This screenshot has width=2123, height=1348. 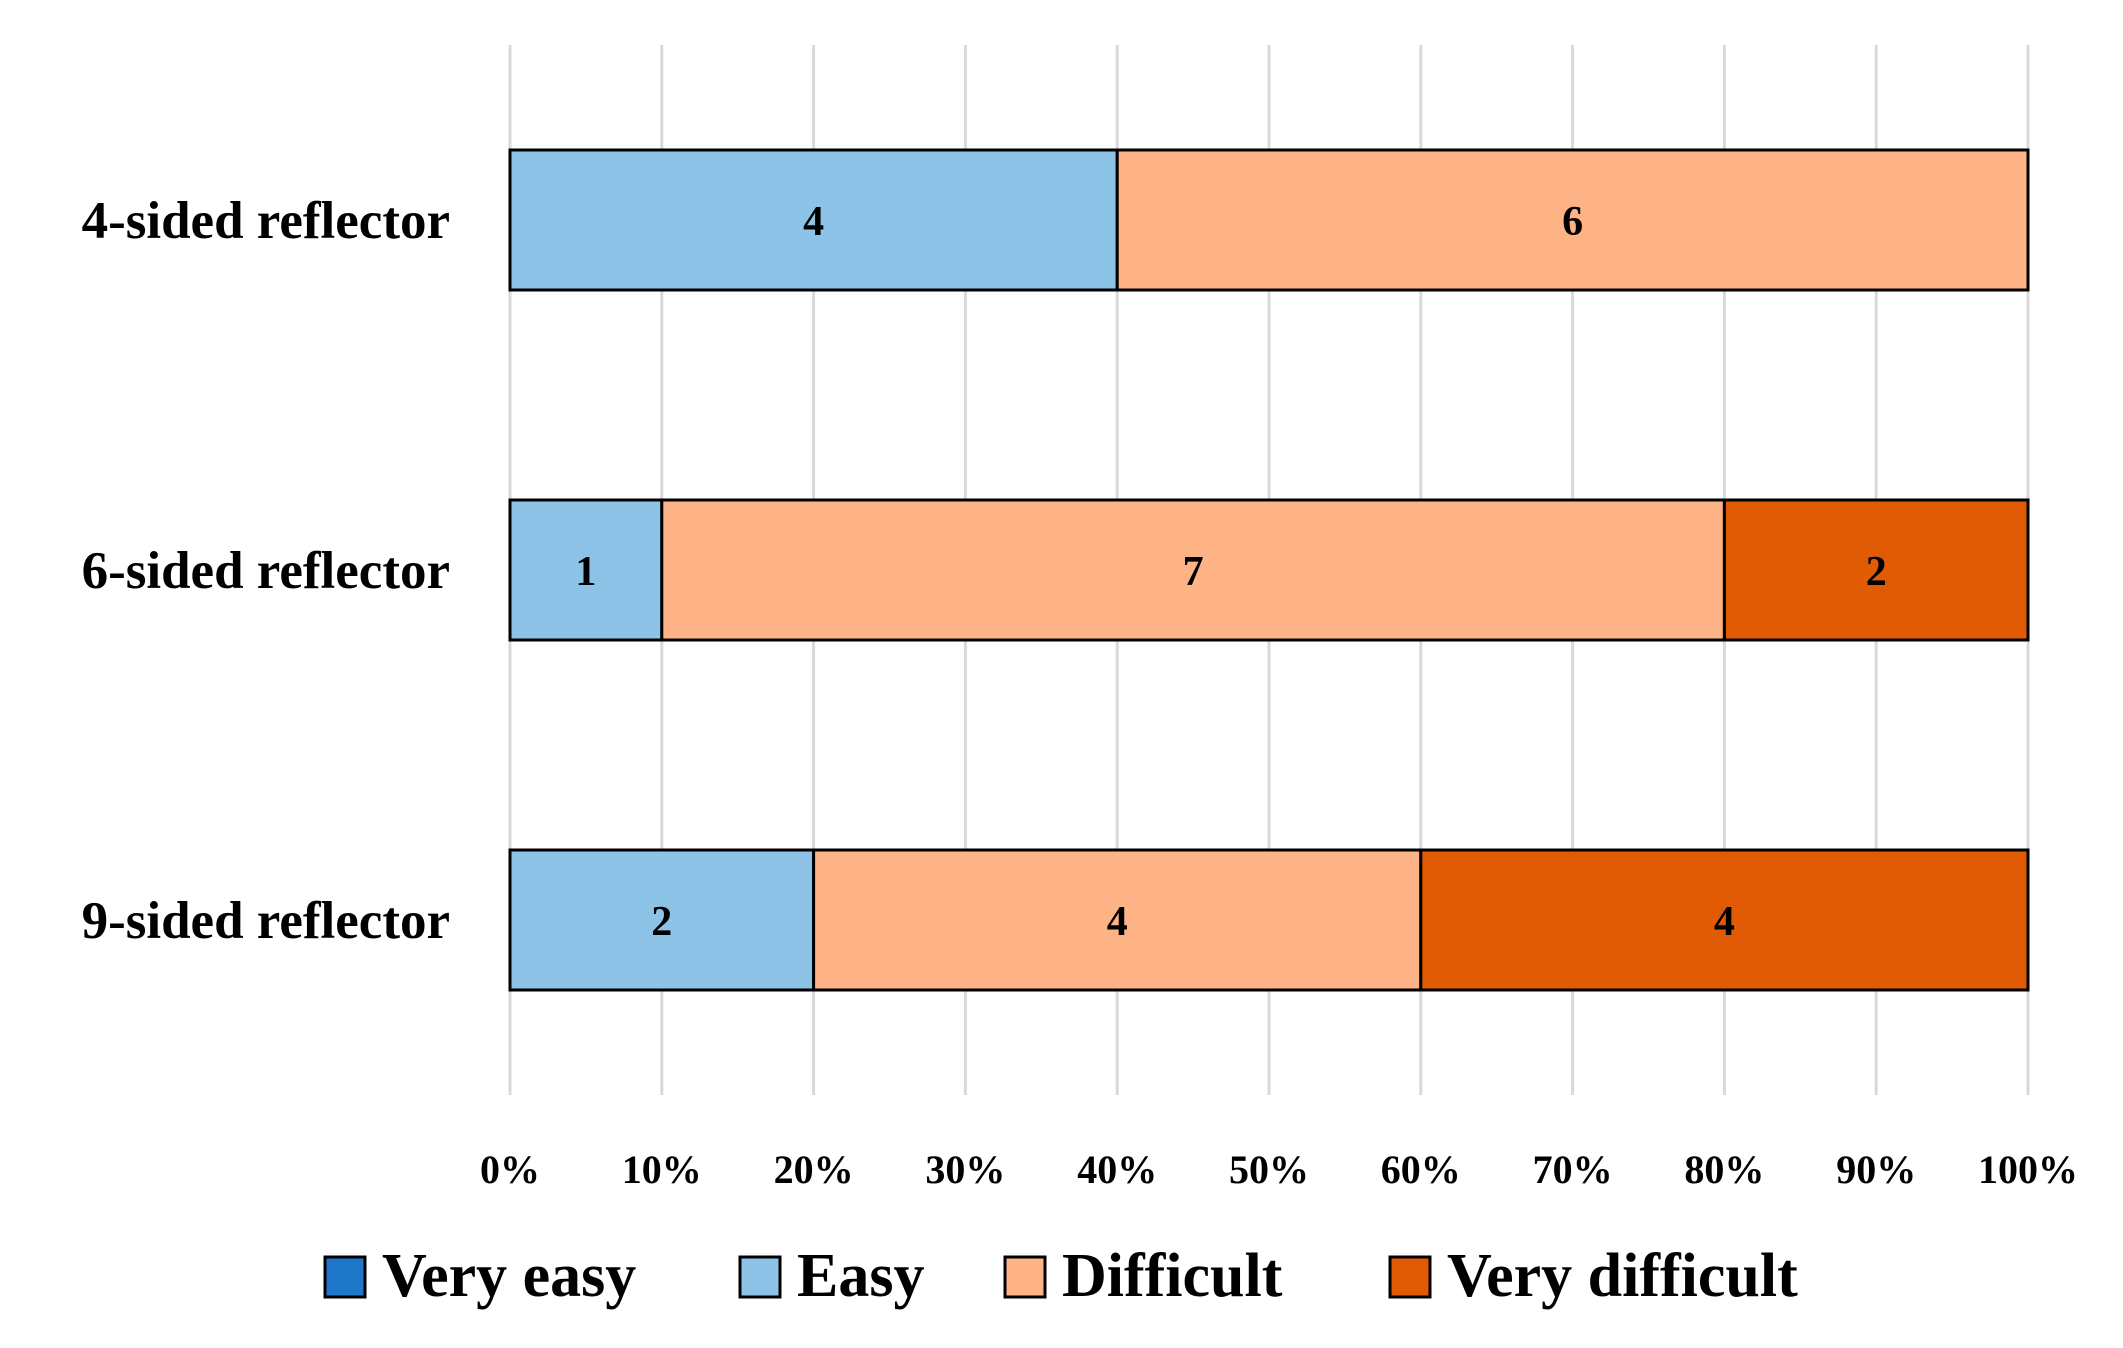 I want to click on legend-label: Very easy, so click(x=509, y=1276).